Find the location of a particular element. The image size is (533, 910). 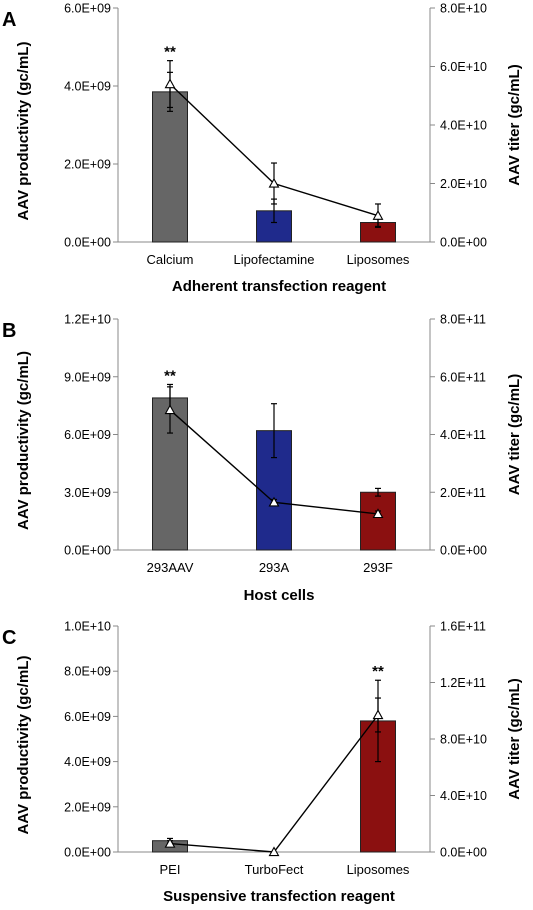

right-tick-label: 1.6E+11 is located at coordinates (463, 627).